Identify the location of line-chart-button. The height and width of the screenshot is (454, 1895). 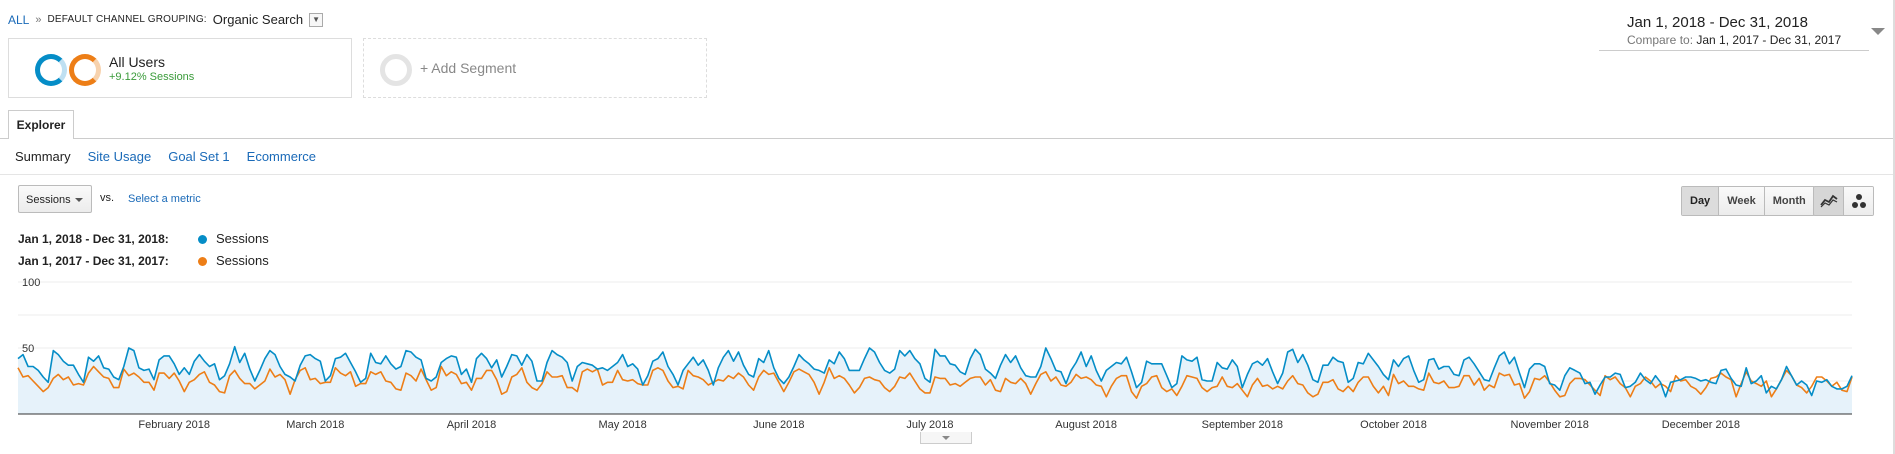
(1829, 201).